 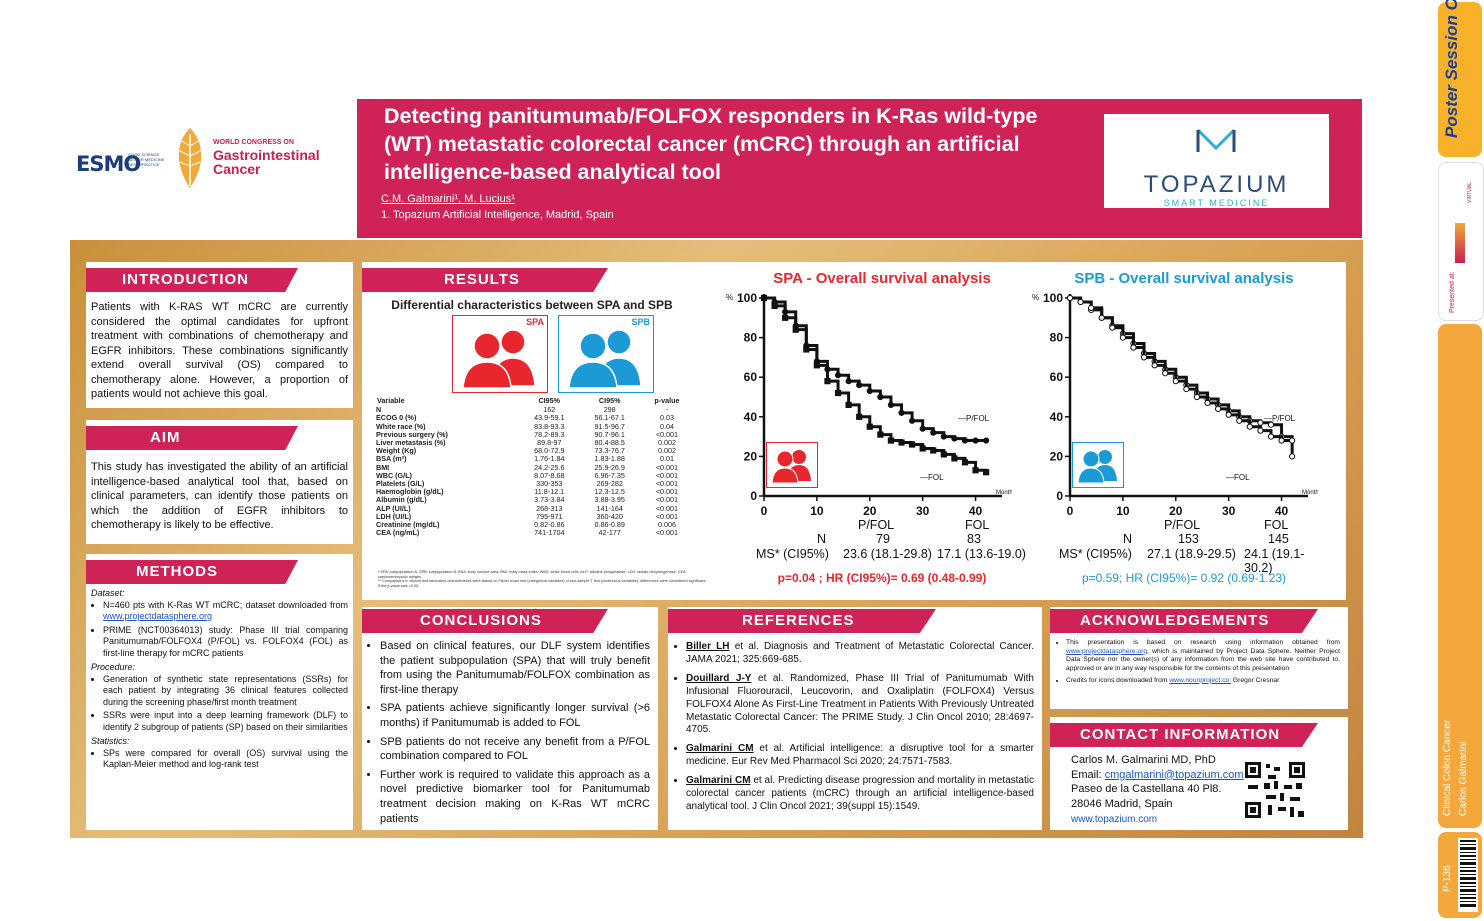 What do you see at coordinates (549, 475) in the screenshot?
I see `table-cell: 8.07-8.68` at bounding box center [549, 475].